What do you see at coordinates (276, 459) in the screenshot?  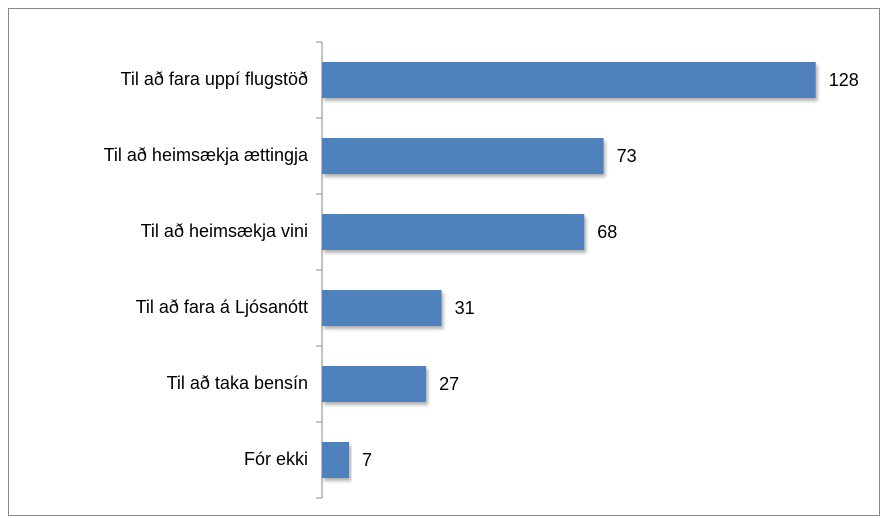 I see `y-tick-label: Fór ekki` at bounding box center [276, 459].